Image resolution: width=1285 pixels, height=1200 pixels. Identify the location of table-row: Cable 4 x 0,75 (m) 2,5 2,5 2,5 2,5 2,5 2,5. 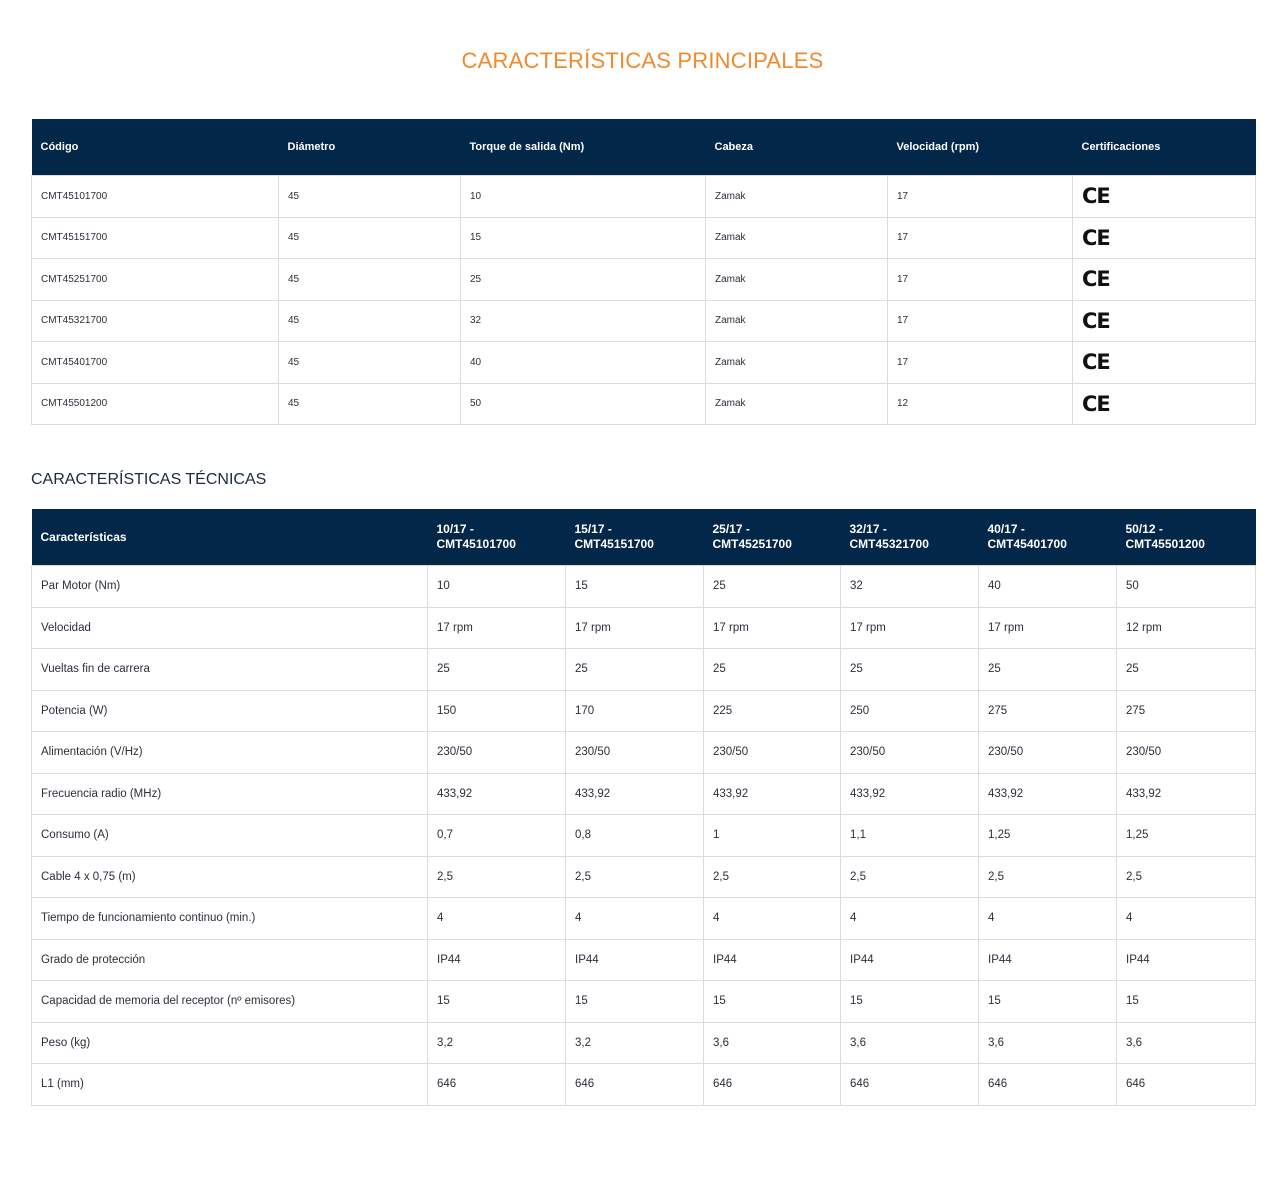
(643, 876).